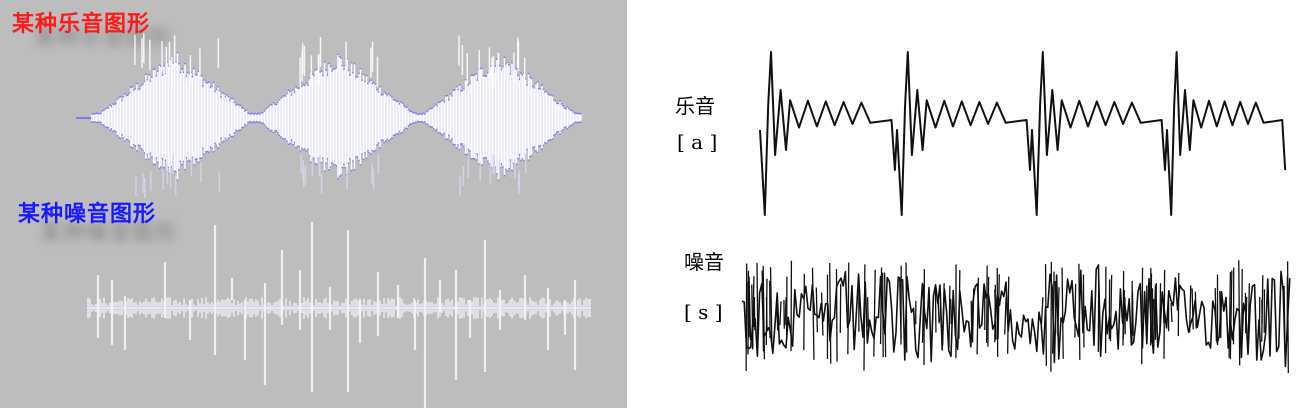  Describe the element at coordinates (81, 24) in the screenshot. I see `music-title: 某种乐音图形` at that location.